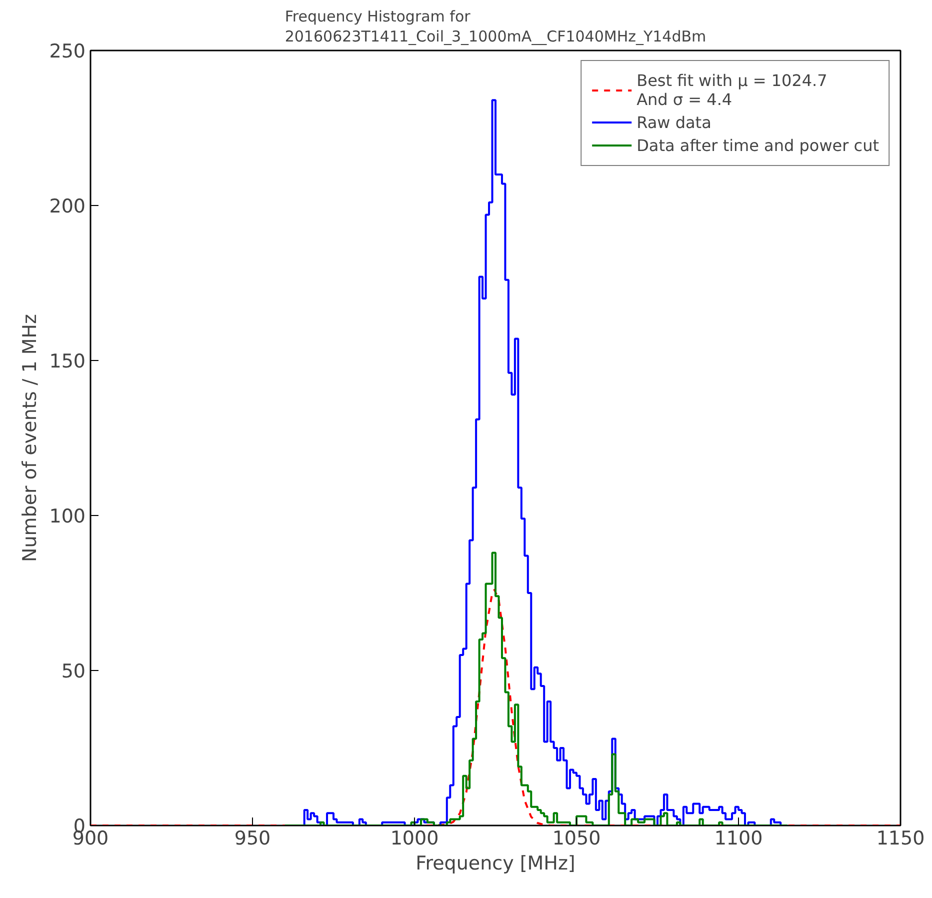 This screenshot has height=898, width=932. Describe the element at coordinates (496, 863) in the screenshot. I see `x-axis-title: Frequency [MHz]` at that location.